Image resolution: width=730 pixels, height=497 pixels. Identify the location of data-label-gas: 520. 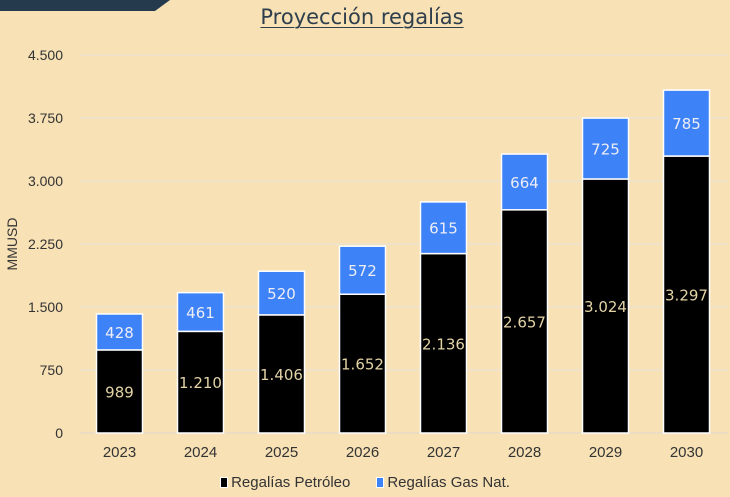
(281, 294).